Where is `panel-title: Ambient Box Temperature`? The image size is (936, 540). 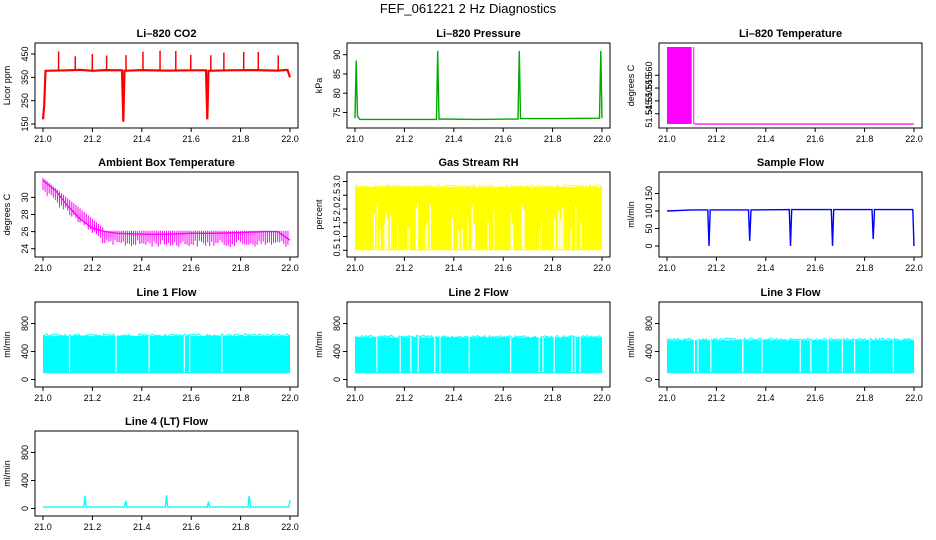
panel-title: Ambient Box Temperature is located at coordinates (166, 163).